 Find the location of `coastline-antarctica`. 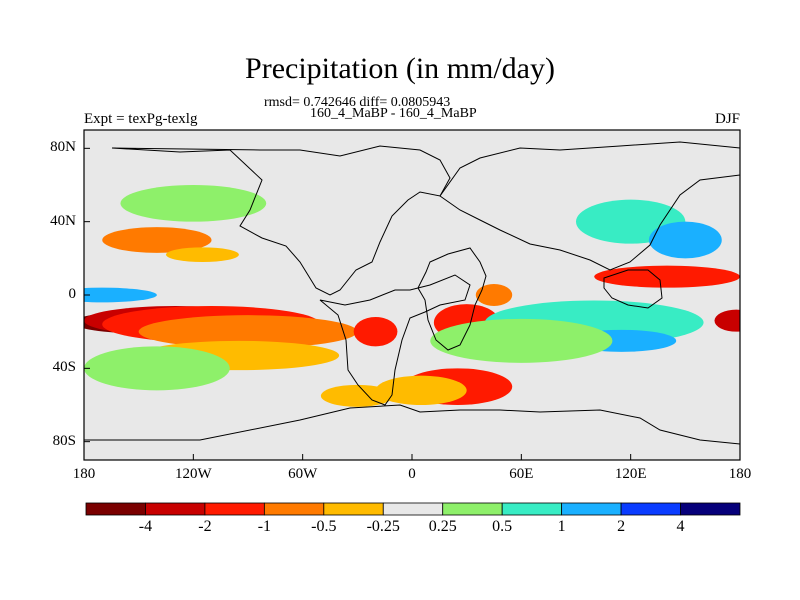

coastline-antarctica is located at coordinates (412, 432).